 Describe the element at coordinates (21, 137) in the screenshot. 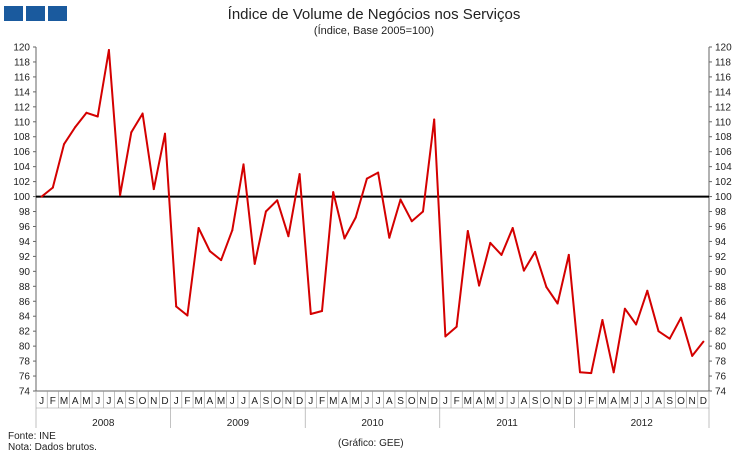

I see `y-tick-label-left: 108` at that location.